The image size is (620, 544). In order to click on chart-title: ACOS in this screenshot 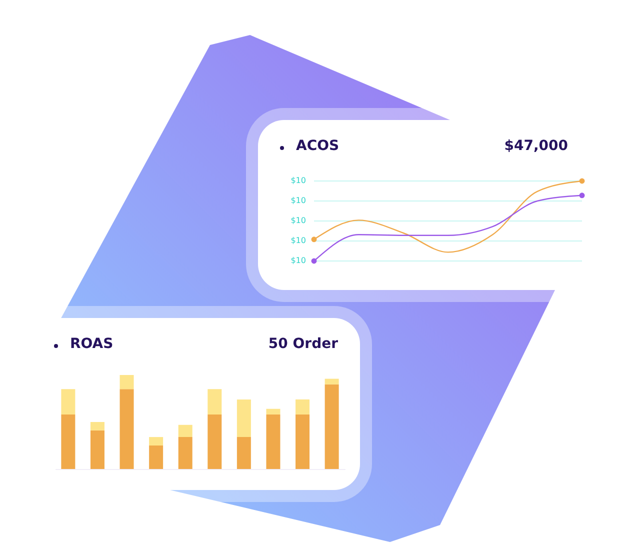, I will do `click(318, 146)`.